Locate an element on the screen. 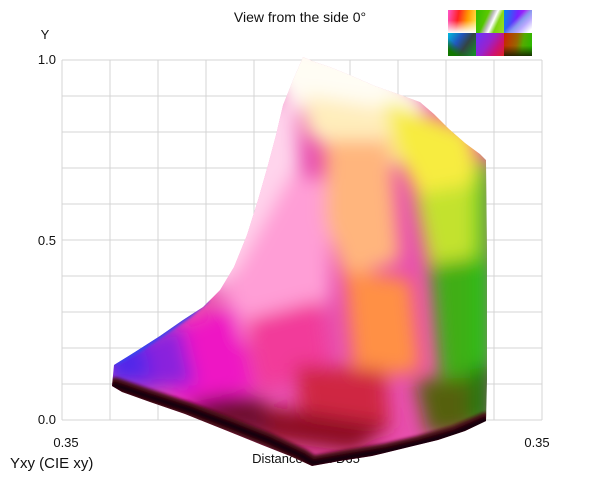 This screenshot has height=480, width=600. y-tick-0.0: 0.0 is located at coordinates (47, 419).